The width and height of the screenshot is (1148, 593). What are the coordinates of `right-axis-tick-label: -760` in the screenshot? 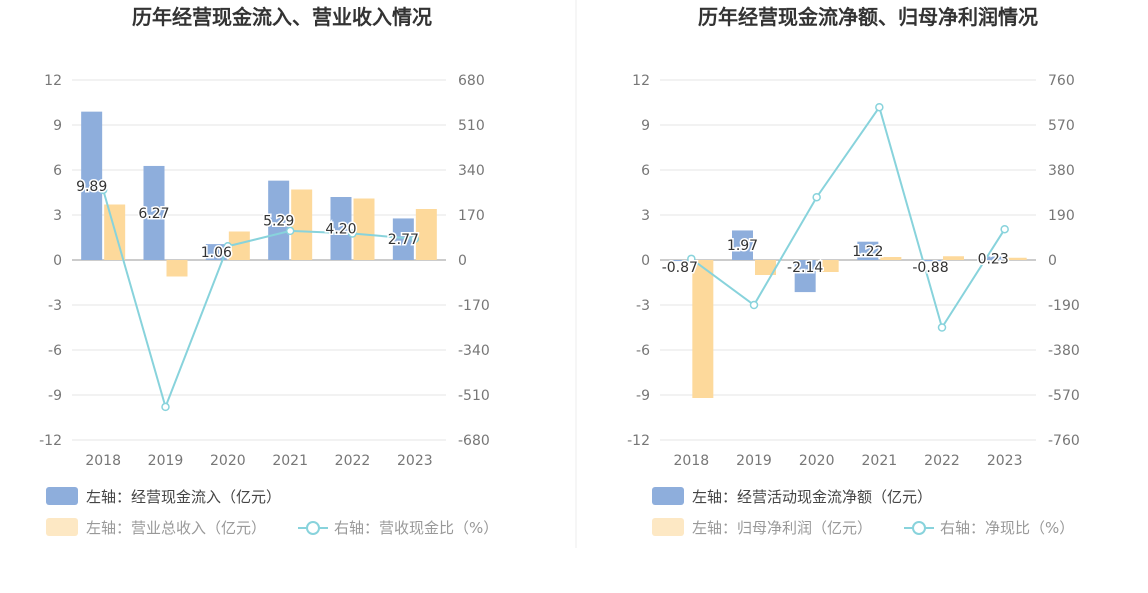 It's located at (1064, 441).